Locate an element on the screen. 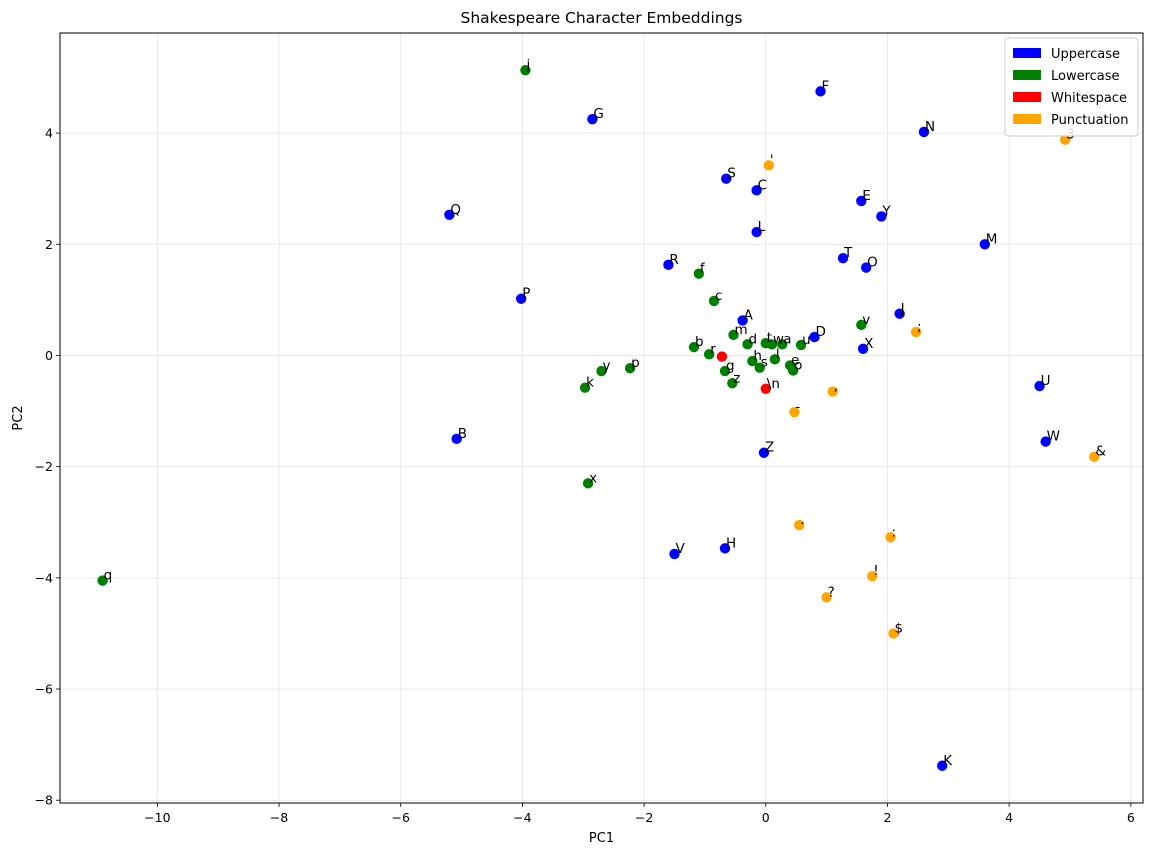  y-tick-label: 4 is located at coordinates (49, 133).